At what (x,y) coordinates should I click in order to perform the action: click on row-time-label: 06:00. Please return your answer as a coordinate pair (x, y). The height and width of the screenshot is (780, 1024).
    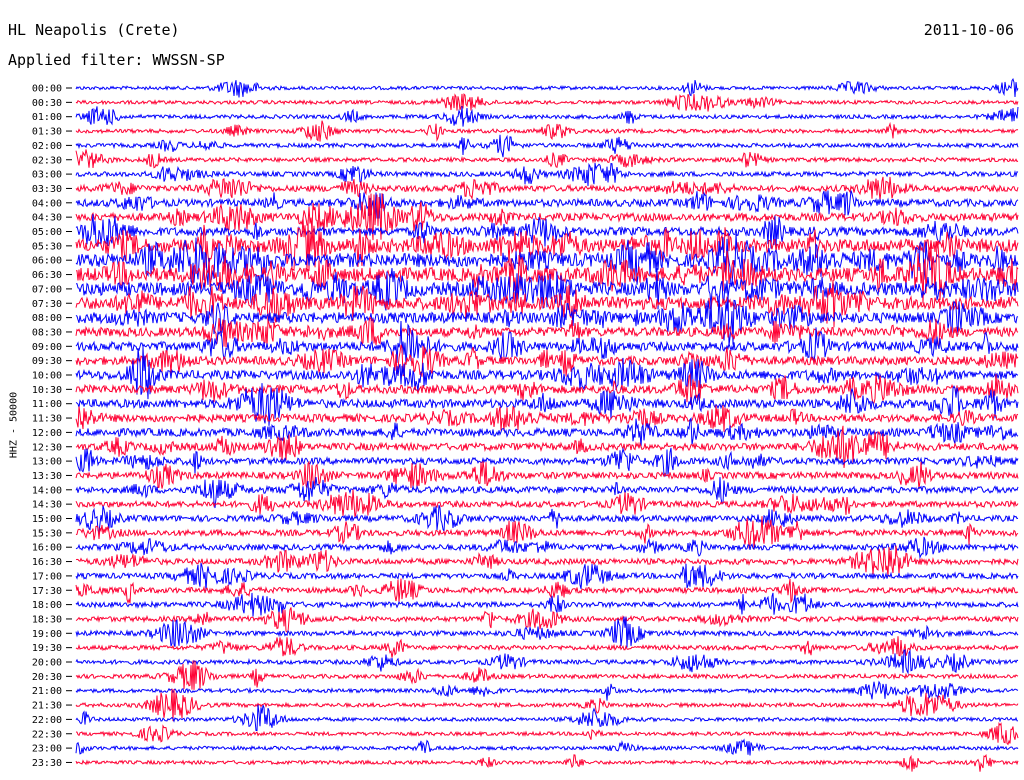
    Looking at the image, I should click on (47, 261).